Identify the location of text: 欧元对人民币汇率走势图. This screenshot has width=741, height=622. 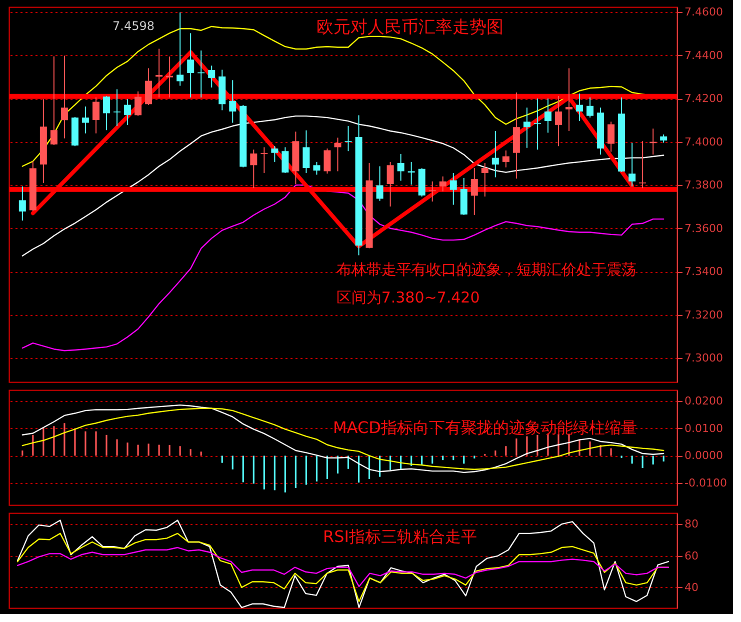
(410, 28).